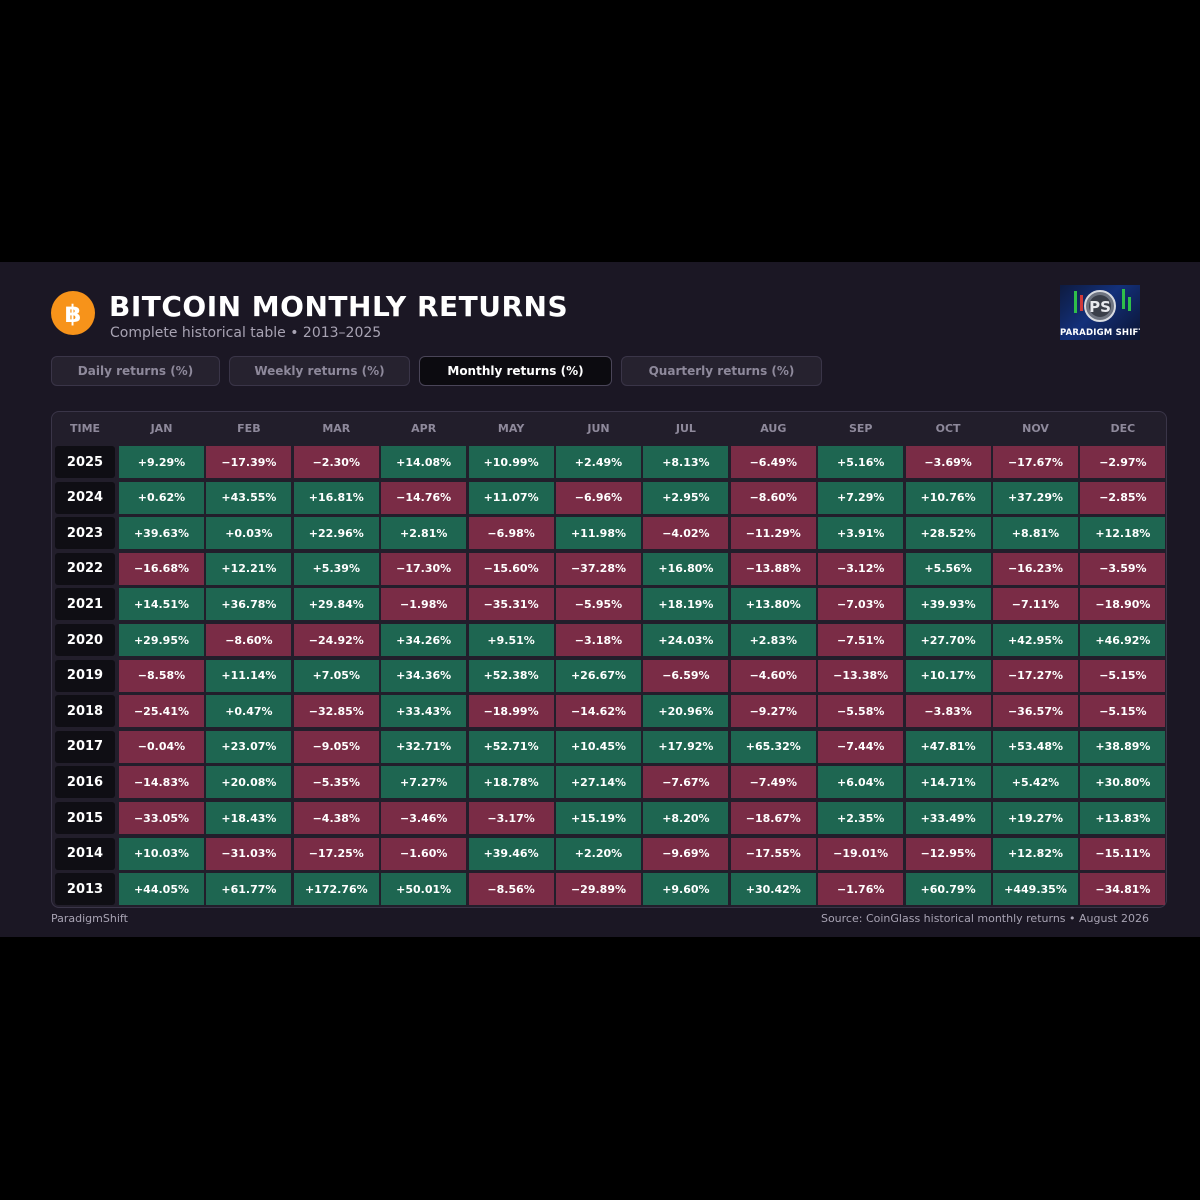 The width and height of the screenshot is (1200, 1200). Describe the element at coordinates (861, 853) in the screenshot. I see `return-cell: −19.01%` at that location.